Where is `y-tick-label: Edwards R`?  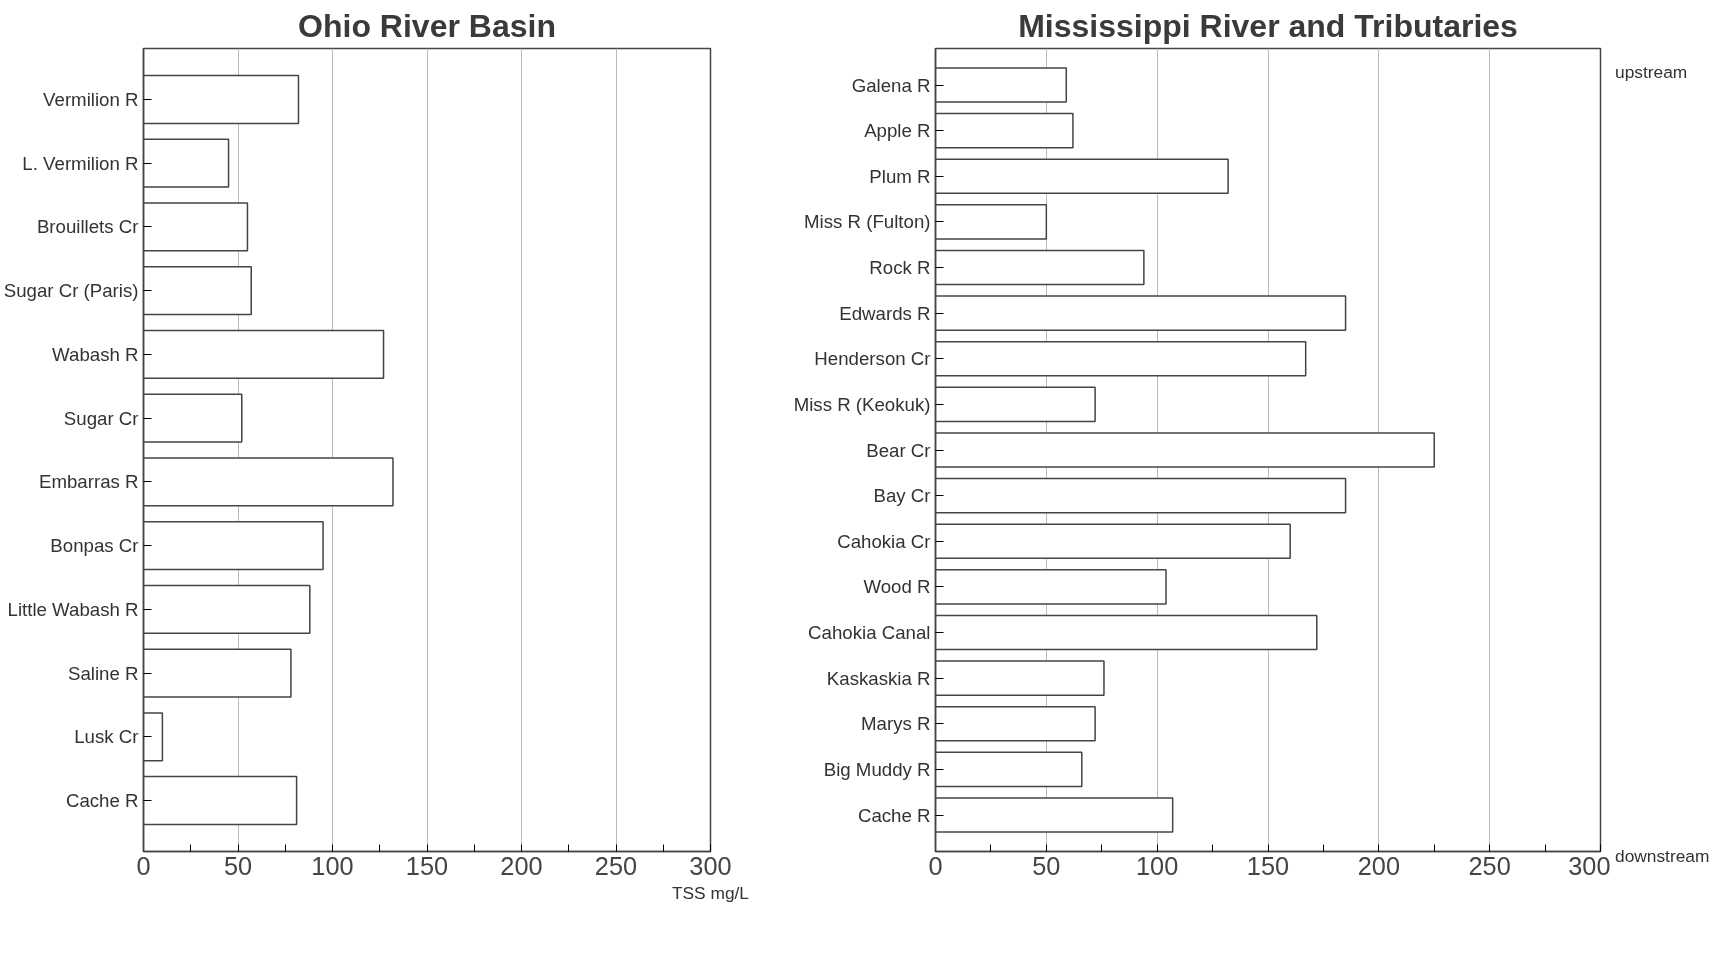 y-tick-label: Edwards R is located at coordinates (885, 313).